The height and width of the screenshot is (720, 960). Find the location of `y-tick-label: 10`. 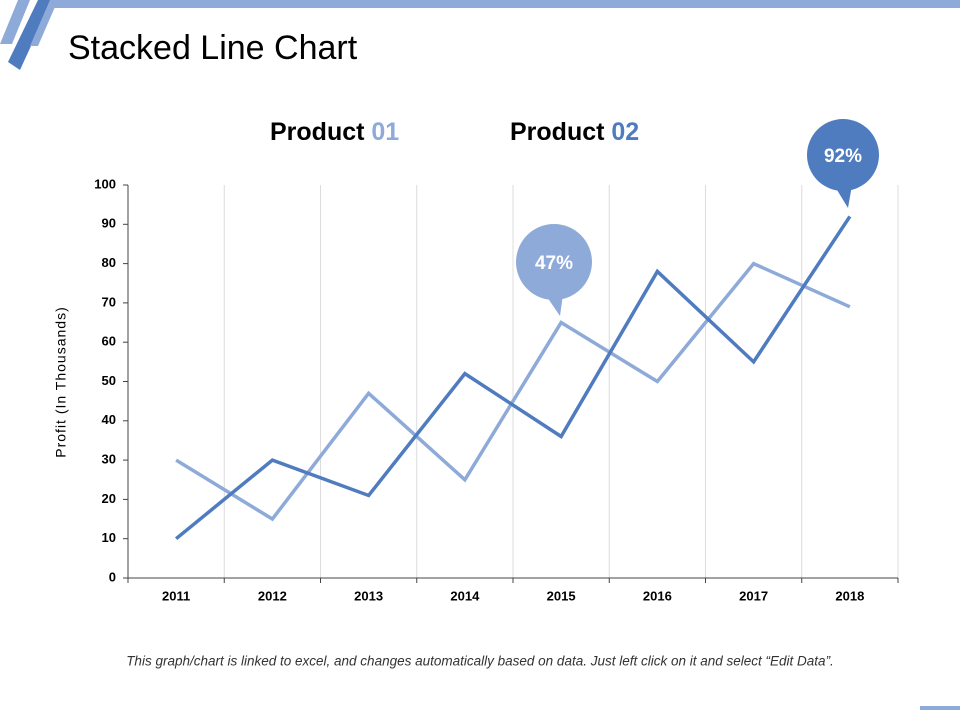

y-tick-label: 10 is located at coordinates (109, 537).